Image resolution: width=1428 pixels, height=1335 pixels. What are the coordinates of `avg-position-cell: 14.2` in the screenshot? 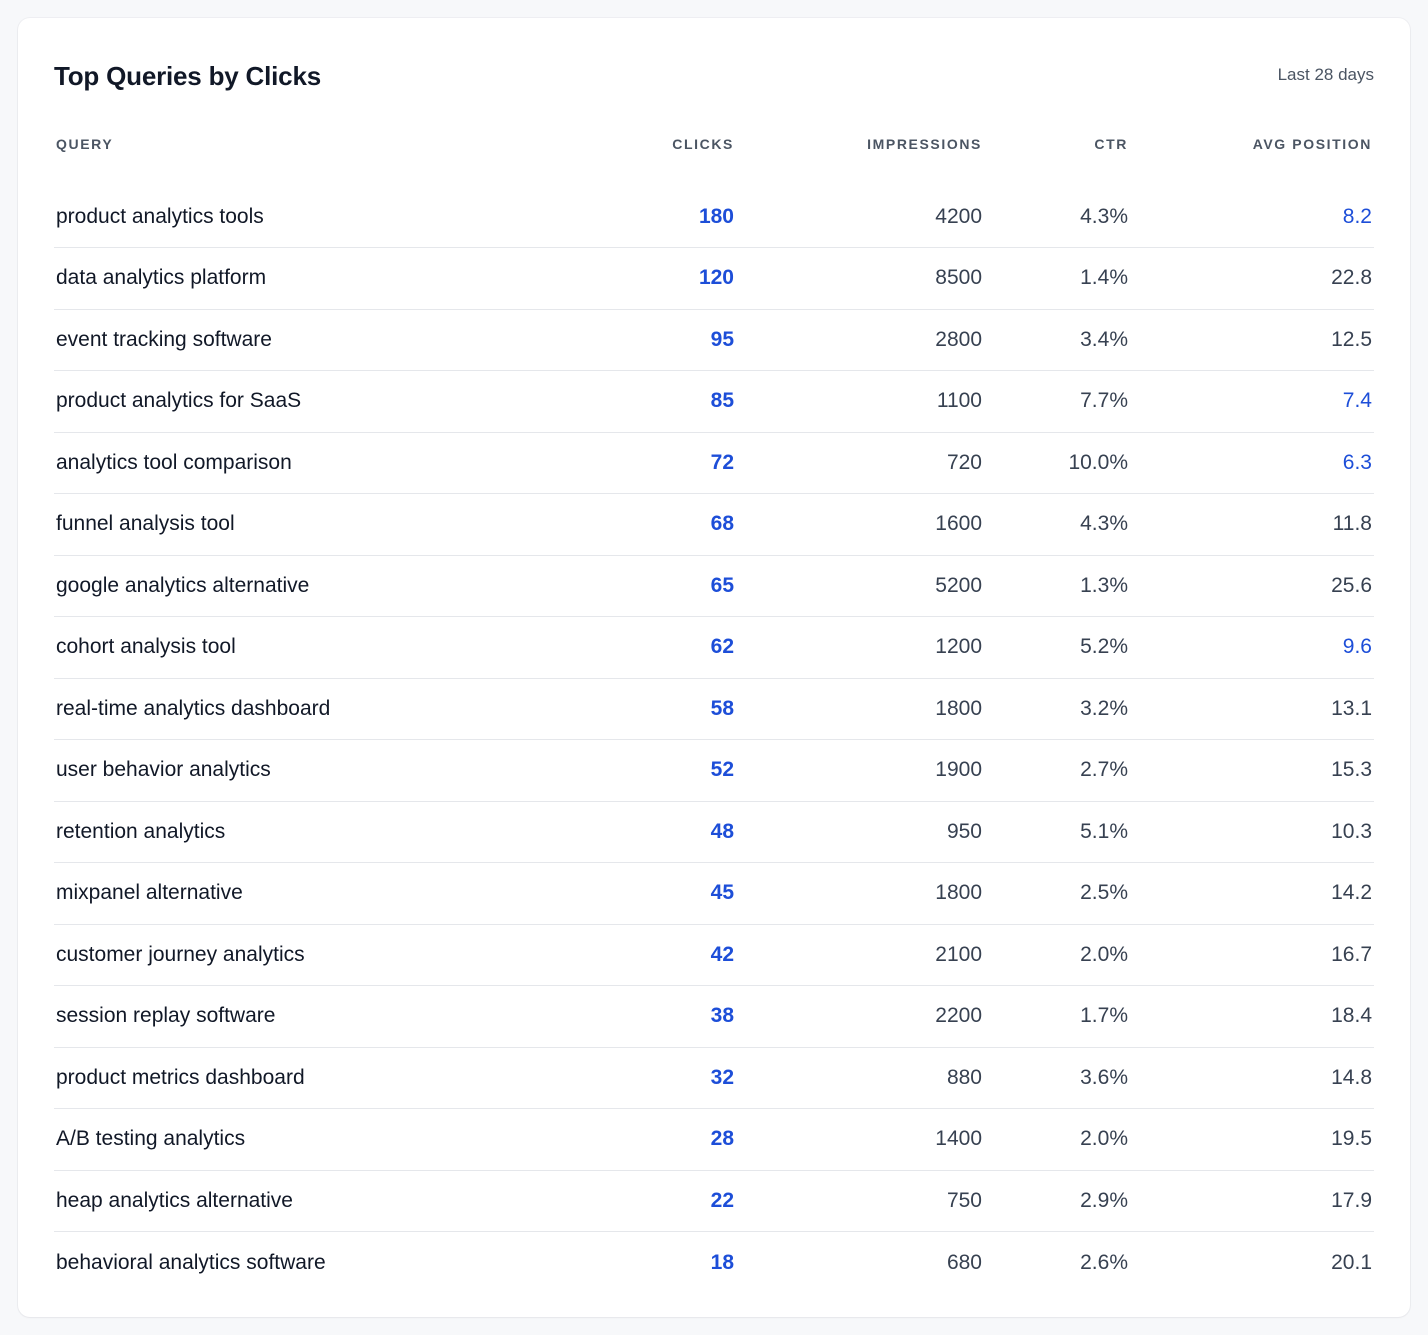 It's located at (1252, 893).